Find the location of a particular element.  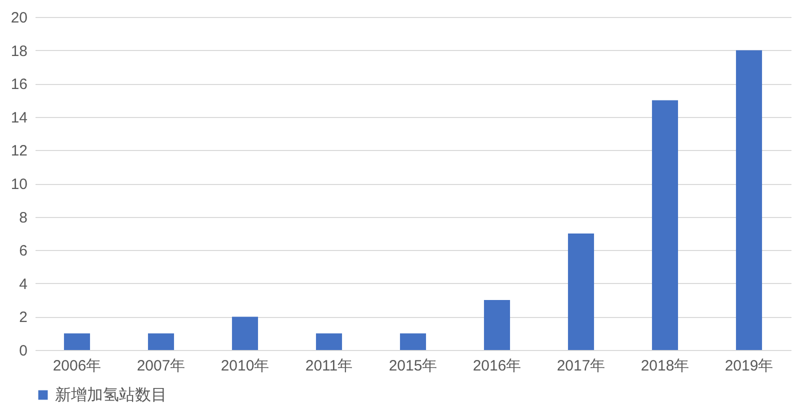

y-tick-label: 20 is located at coordinates (19, 18).